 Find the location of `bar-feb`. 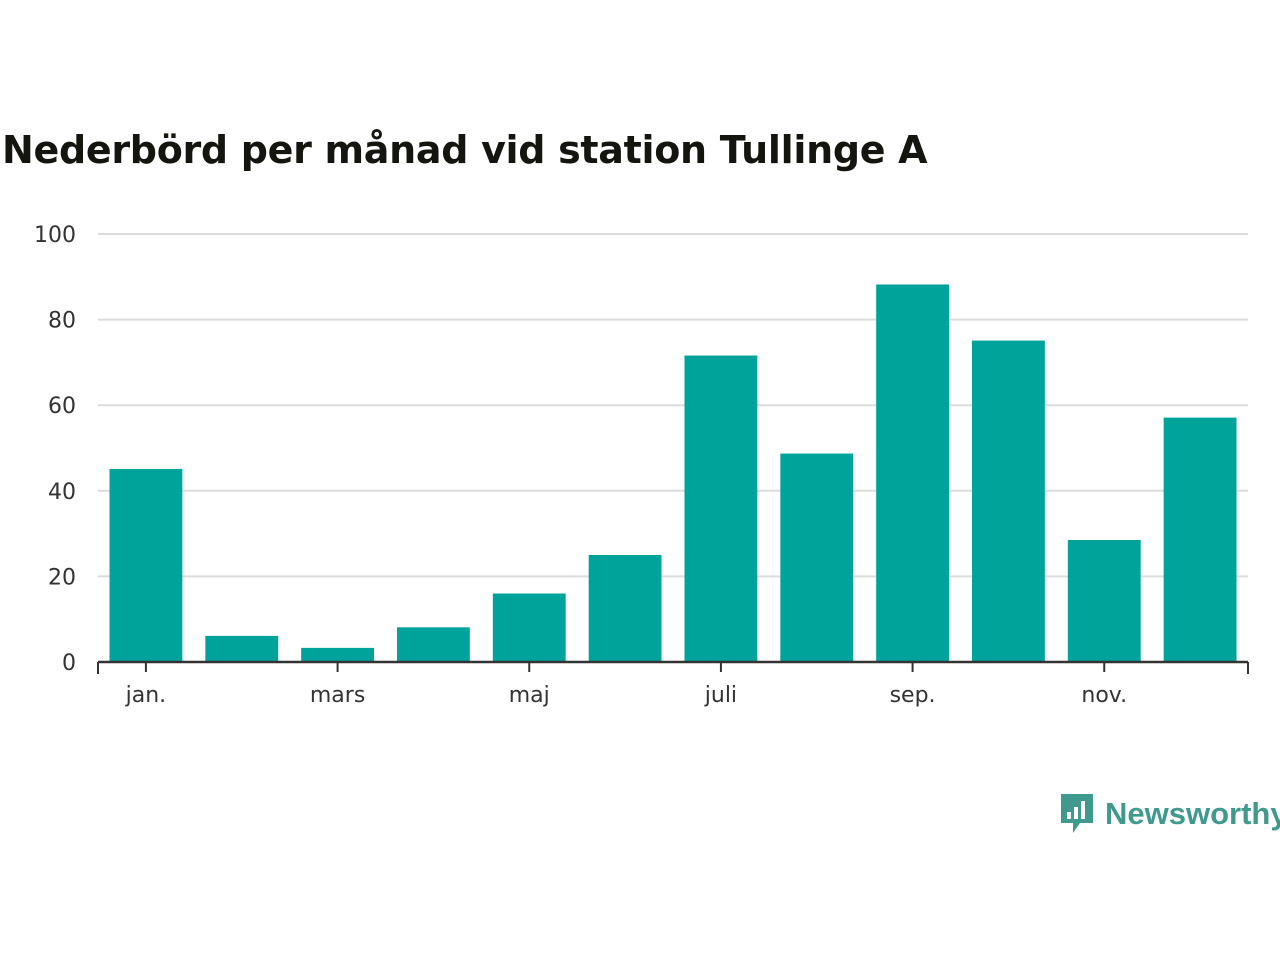

bar-feb is located at coordinates (242, 648).